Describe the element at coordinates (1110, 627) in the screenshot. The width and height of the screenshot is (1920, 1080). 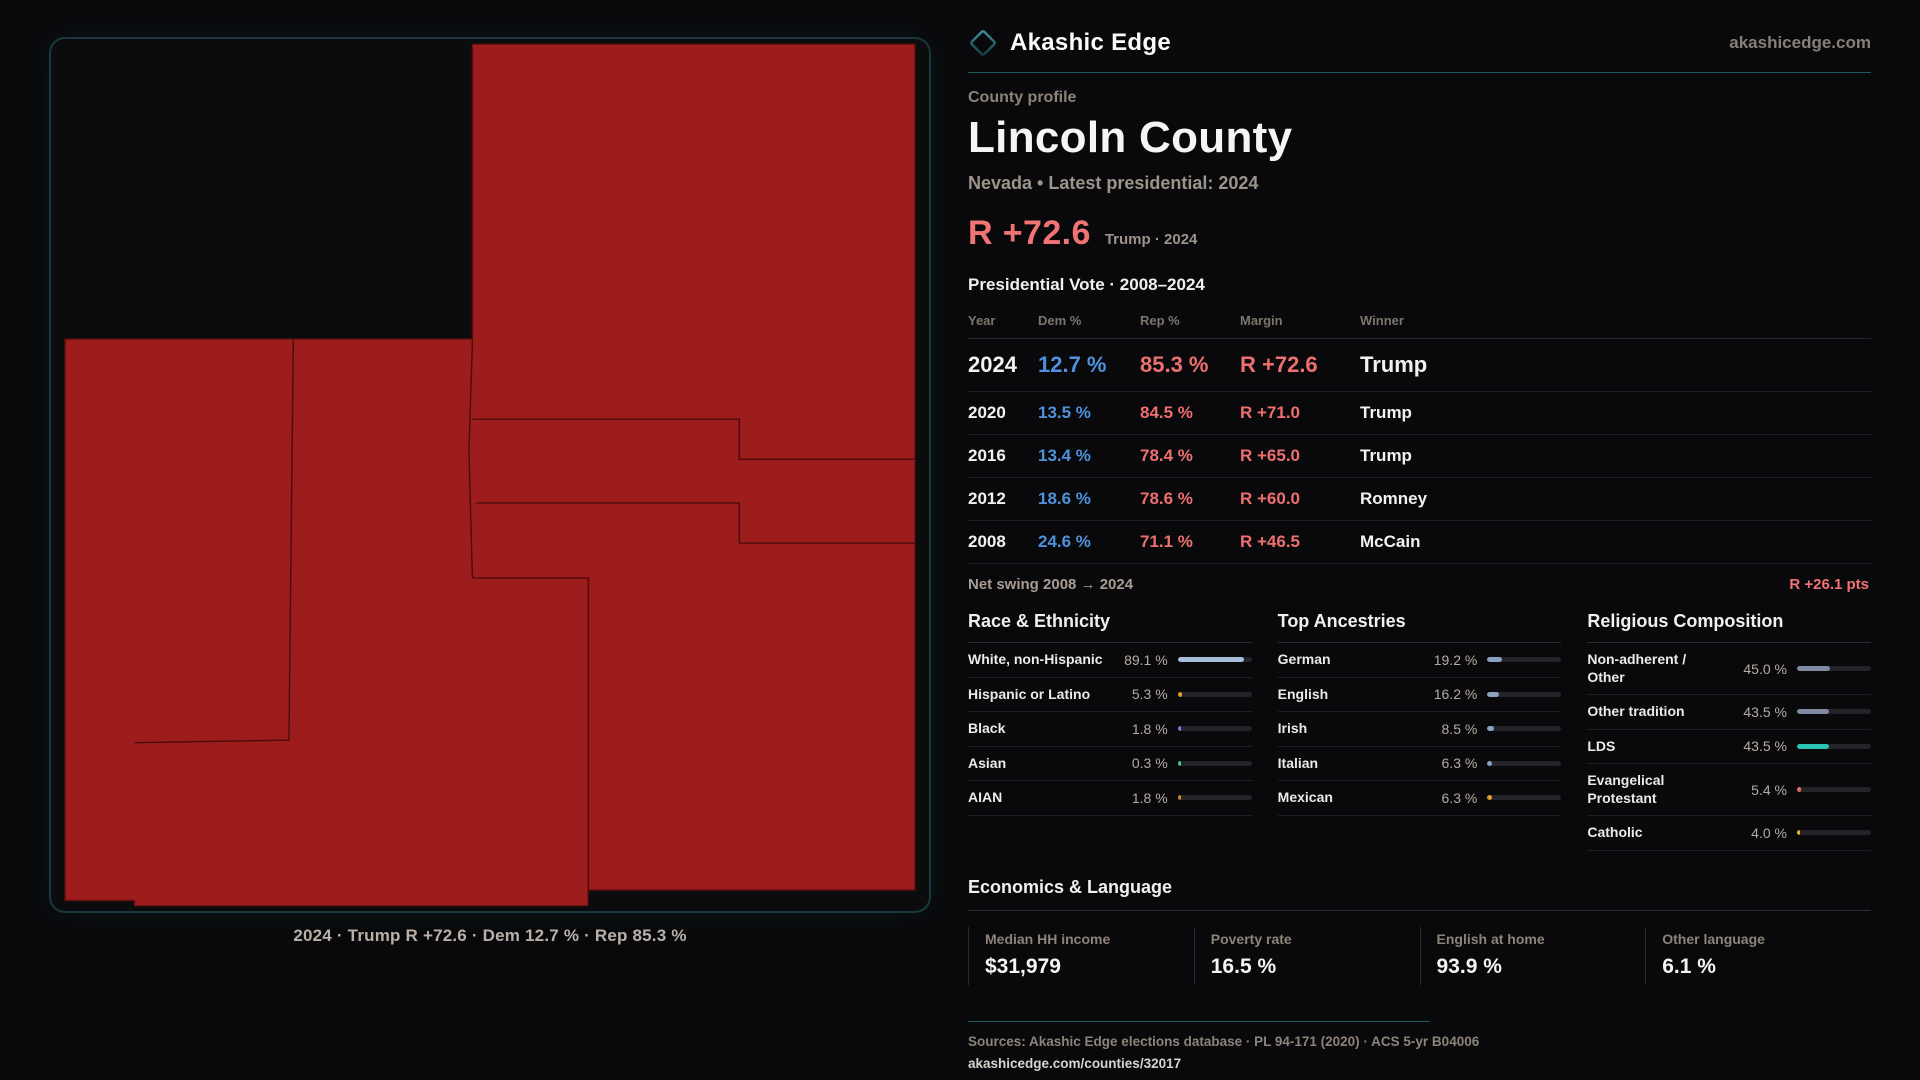
I see `demo-section-title: Race & Ethnicity` at that location.